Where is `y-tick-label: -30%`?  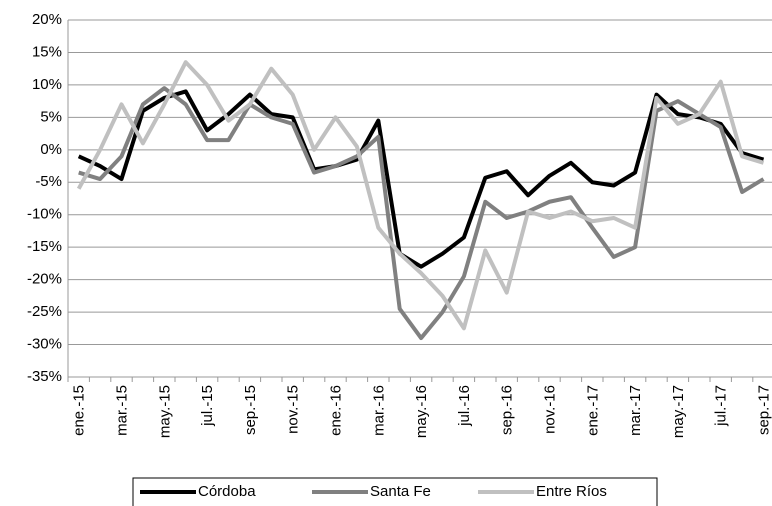
y-tick-label: -30% is located at coordinates (44, 344).